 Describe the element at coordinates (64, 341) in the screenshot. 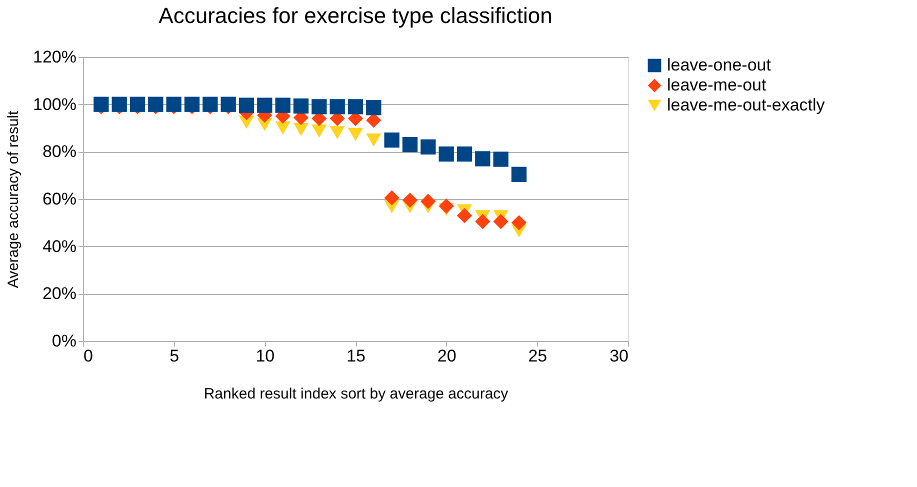

I see `y-tick-label: 0%` at that location.